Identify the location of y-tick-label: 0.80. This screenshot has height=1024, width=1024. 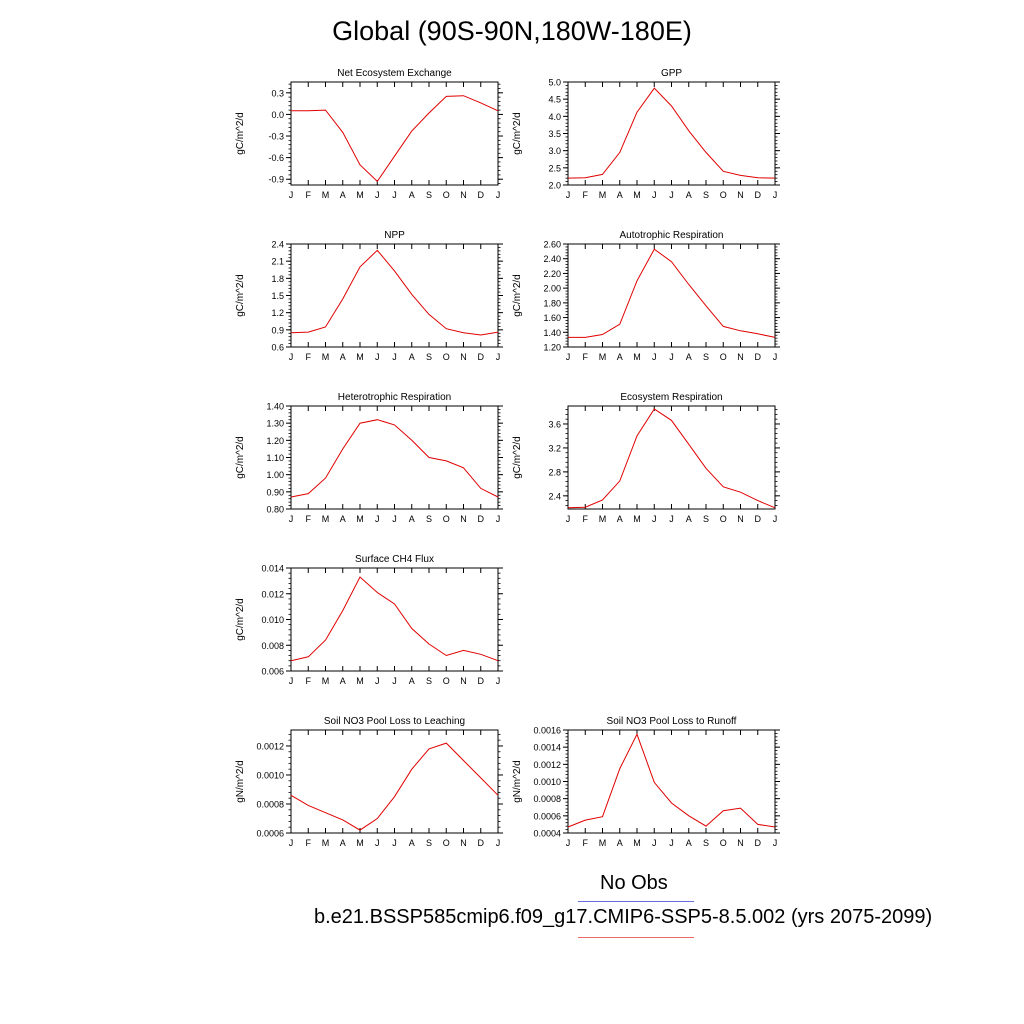
(275, 510).